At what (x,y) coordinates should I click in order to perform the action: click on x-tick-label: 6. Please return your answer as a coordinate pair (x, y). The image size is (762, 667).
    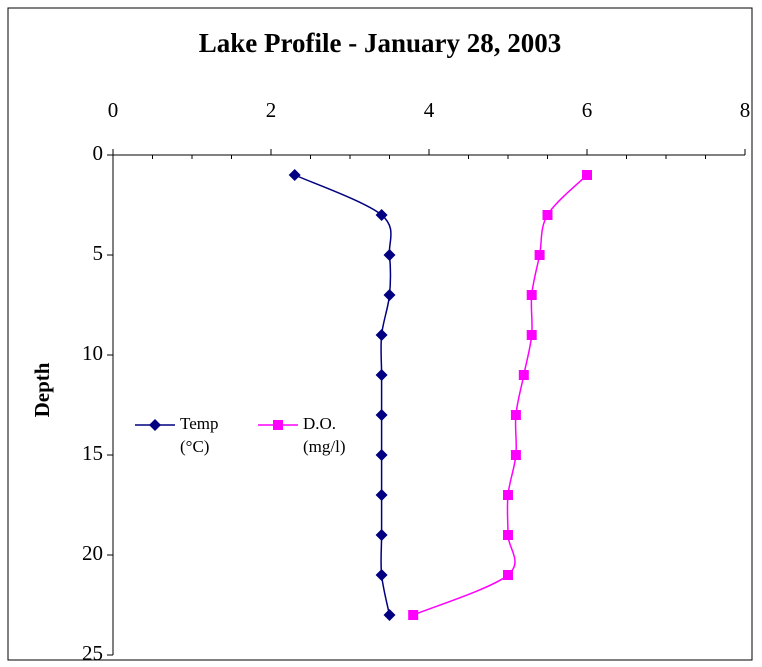
    Looking at the image, I should click on (587, 110).